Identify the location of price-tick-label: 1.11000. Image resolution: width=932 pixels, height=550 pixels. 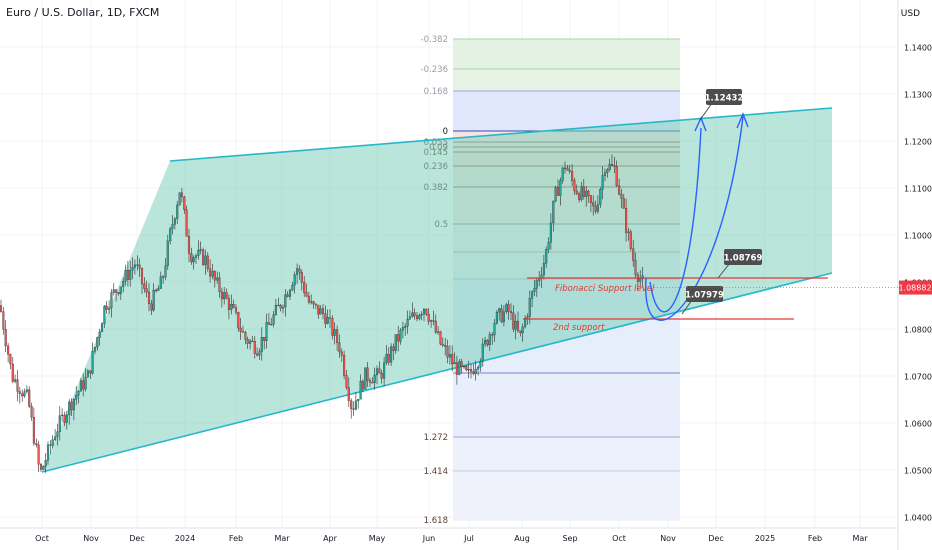
(918, 189).